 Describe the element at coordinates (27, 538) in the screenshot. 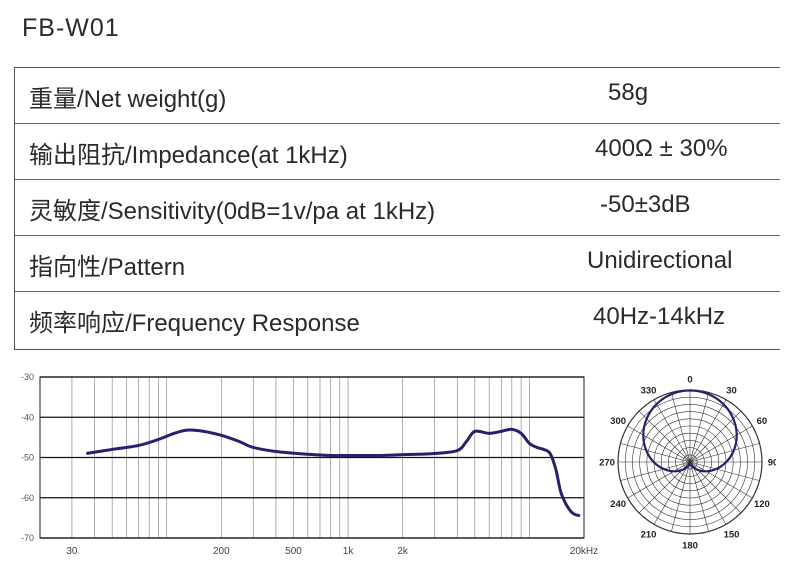

I see `y-tick-label: -70` at that location.